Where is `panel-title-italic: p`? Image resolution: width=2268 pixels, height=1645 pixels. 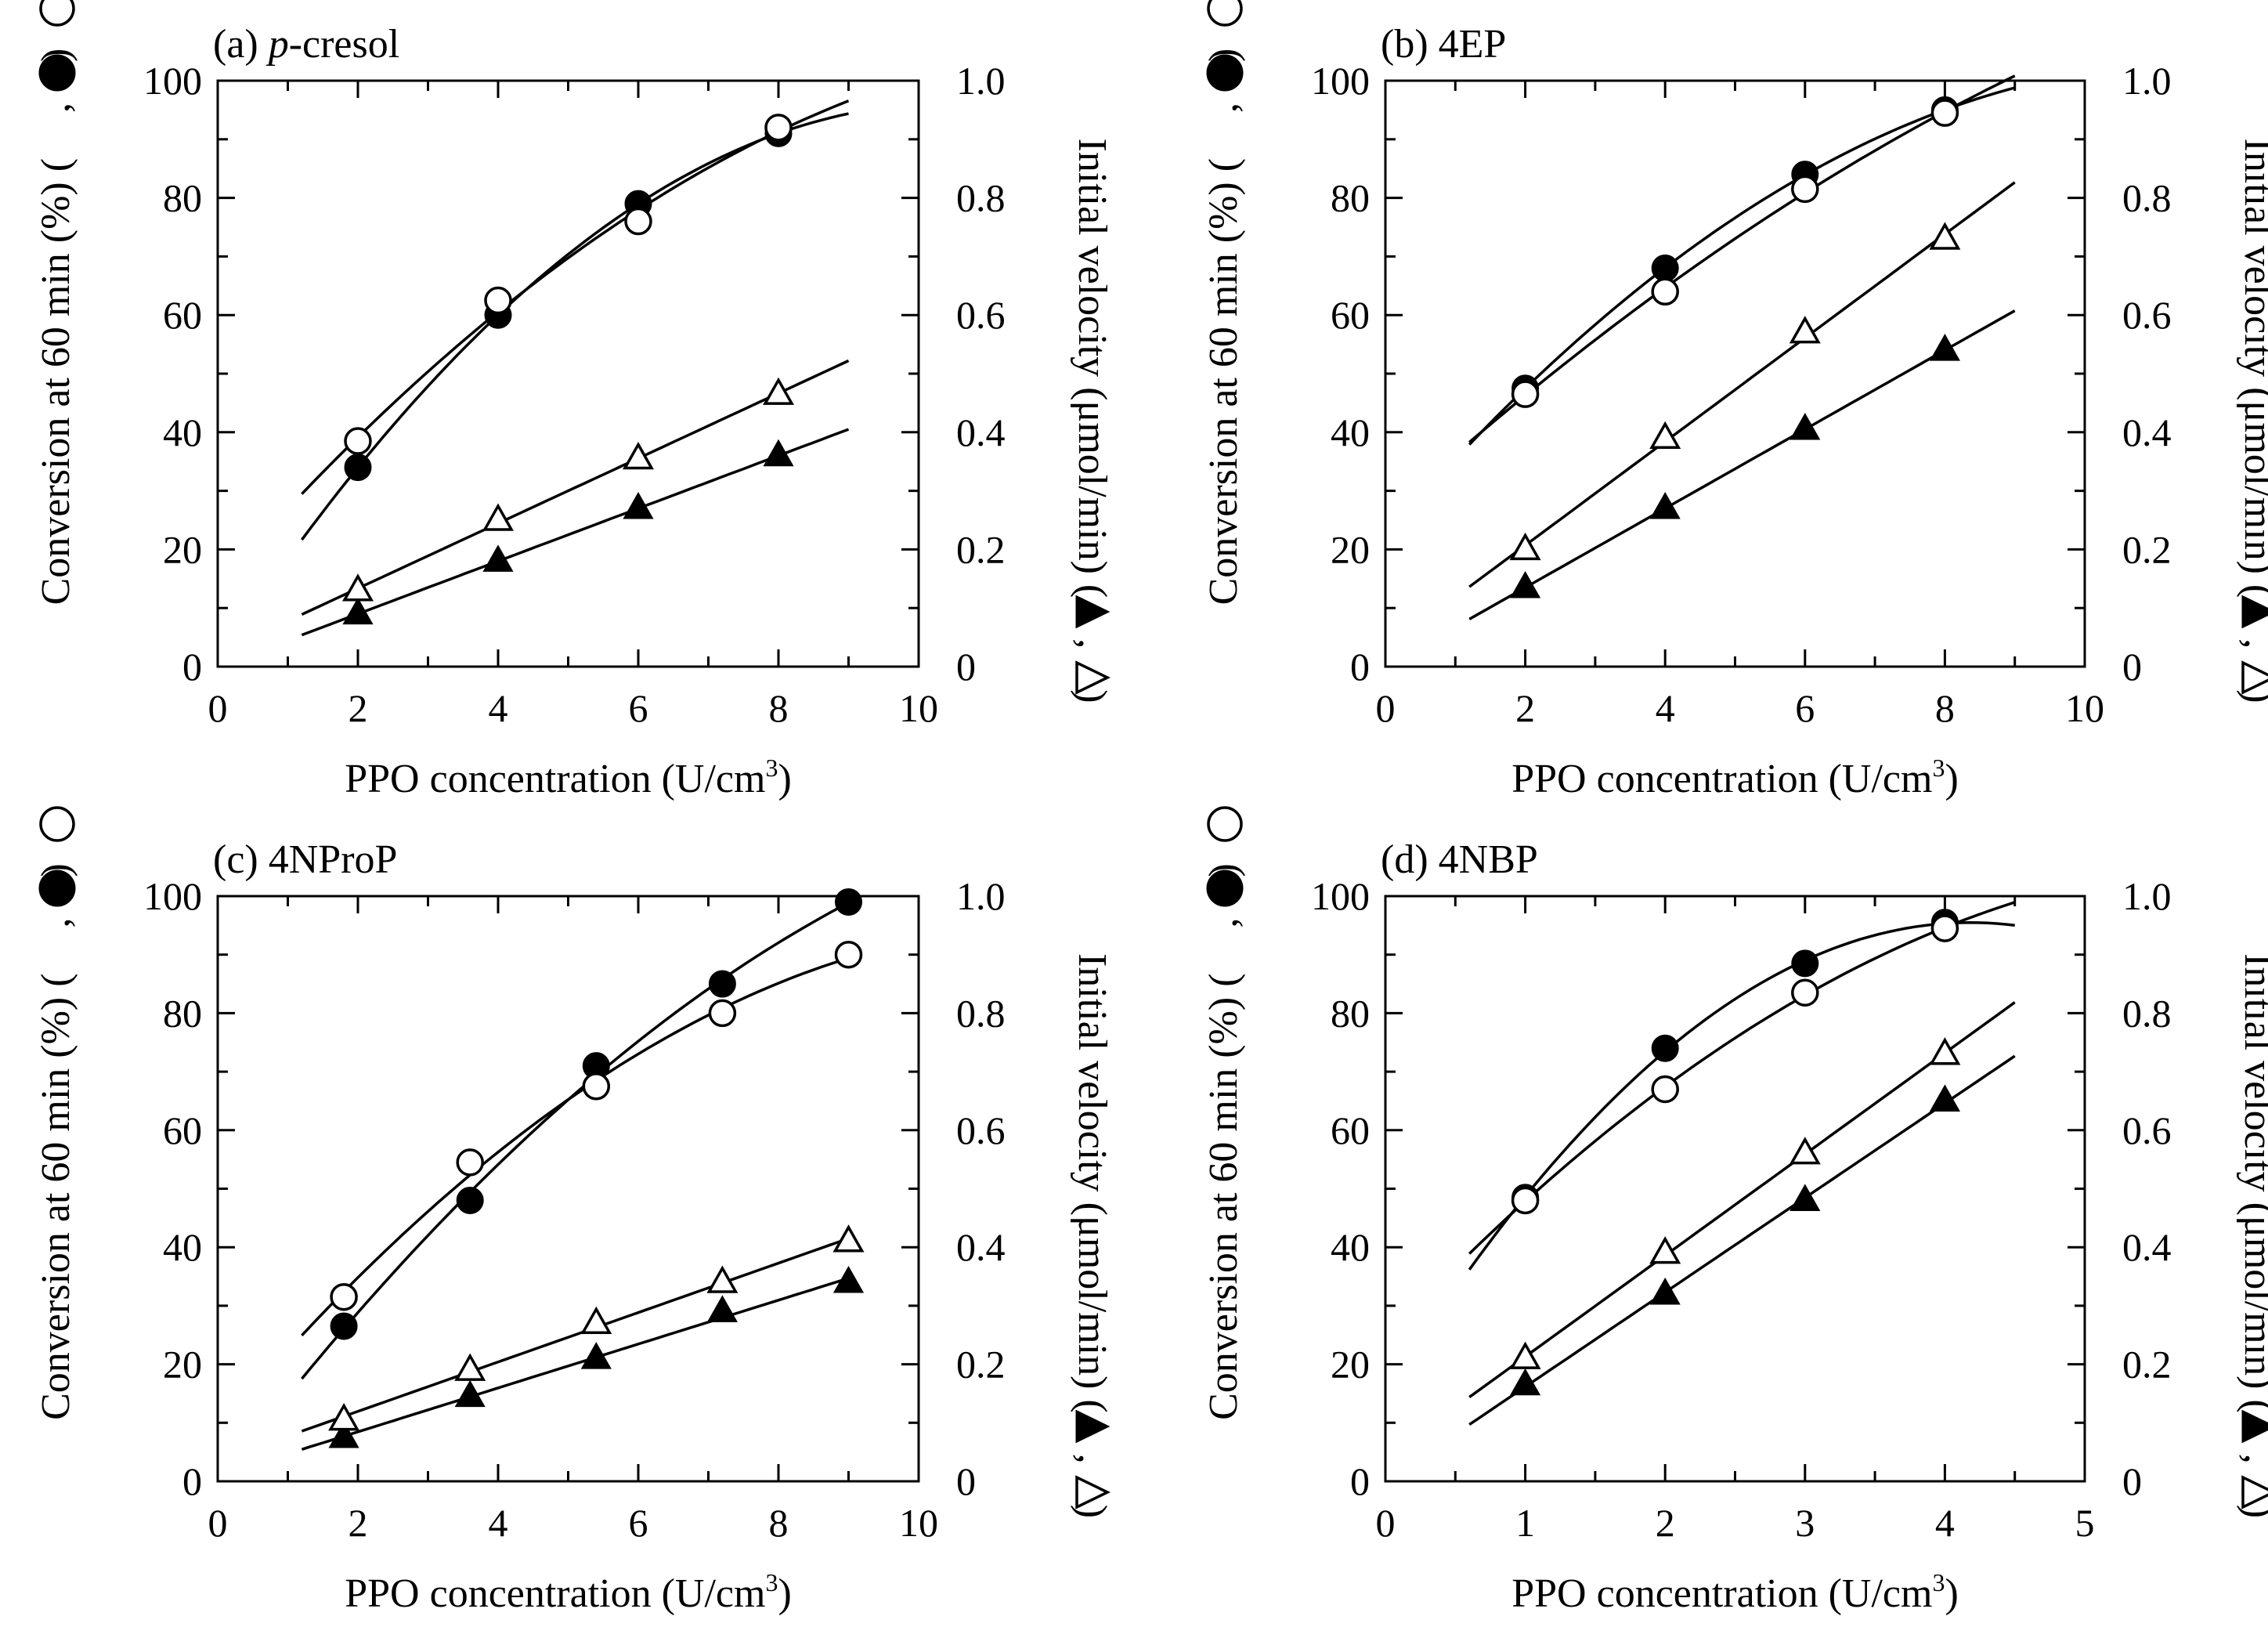 panel-title-italic: p is located at coordinates (277, 44).